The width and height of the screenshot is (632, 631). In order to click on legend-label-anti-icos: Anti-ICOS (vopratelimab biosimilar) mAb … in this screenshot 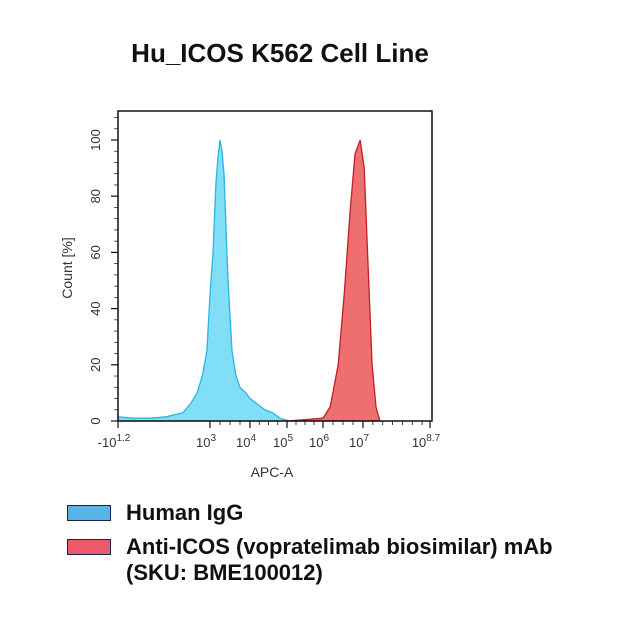, I will do `click(339, 559)`.